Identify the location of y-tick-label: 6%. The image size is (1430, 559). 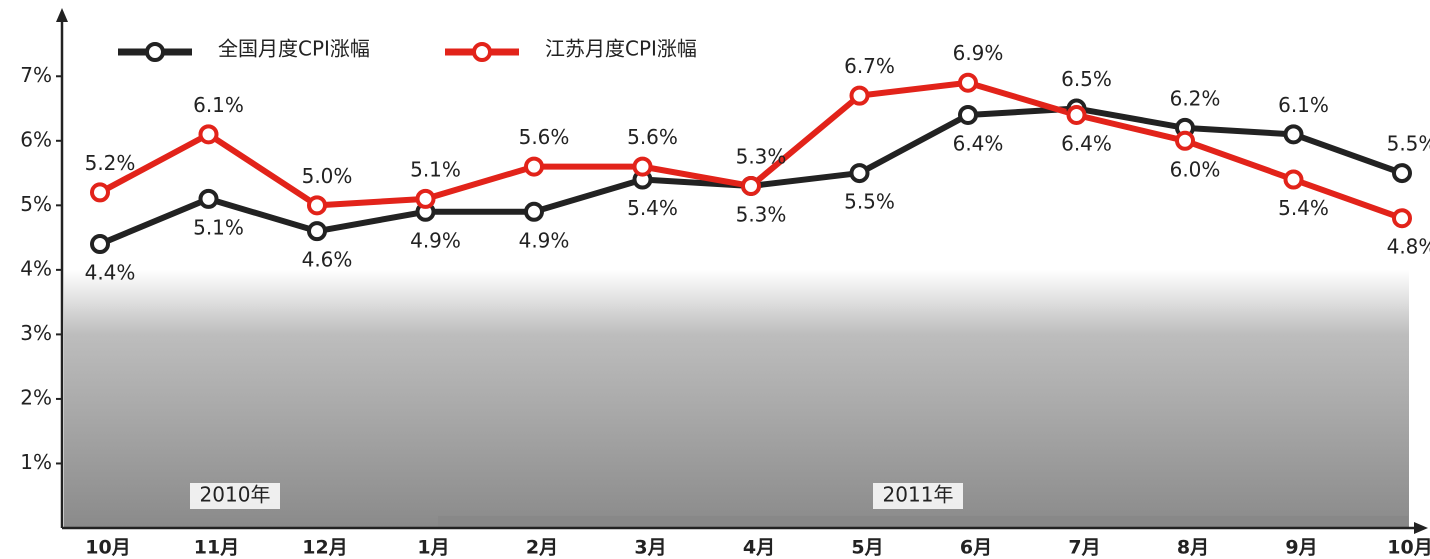
(36, 139).